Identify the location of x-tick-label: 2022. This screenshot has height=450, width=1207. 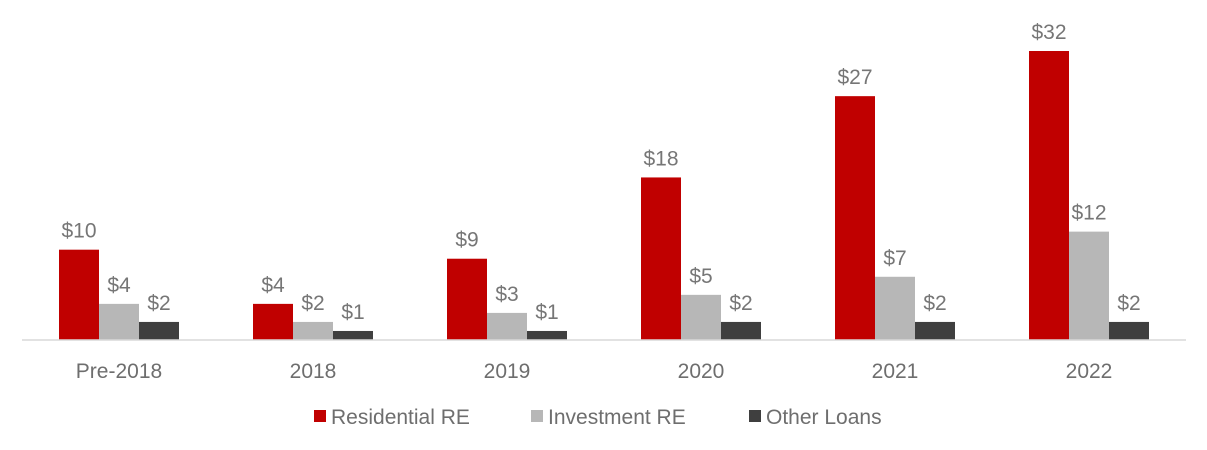
(1089, 371).